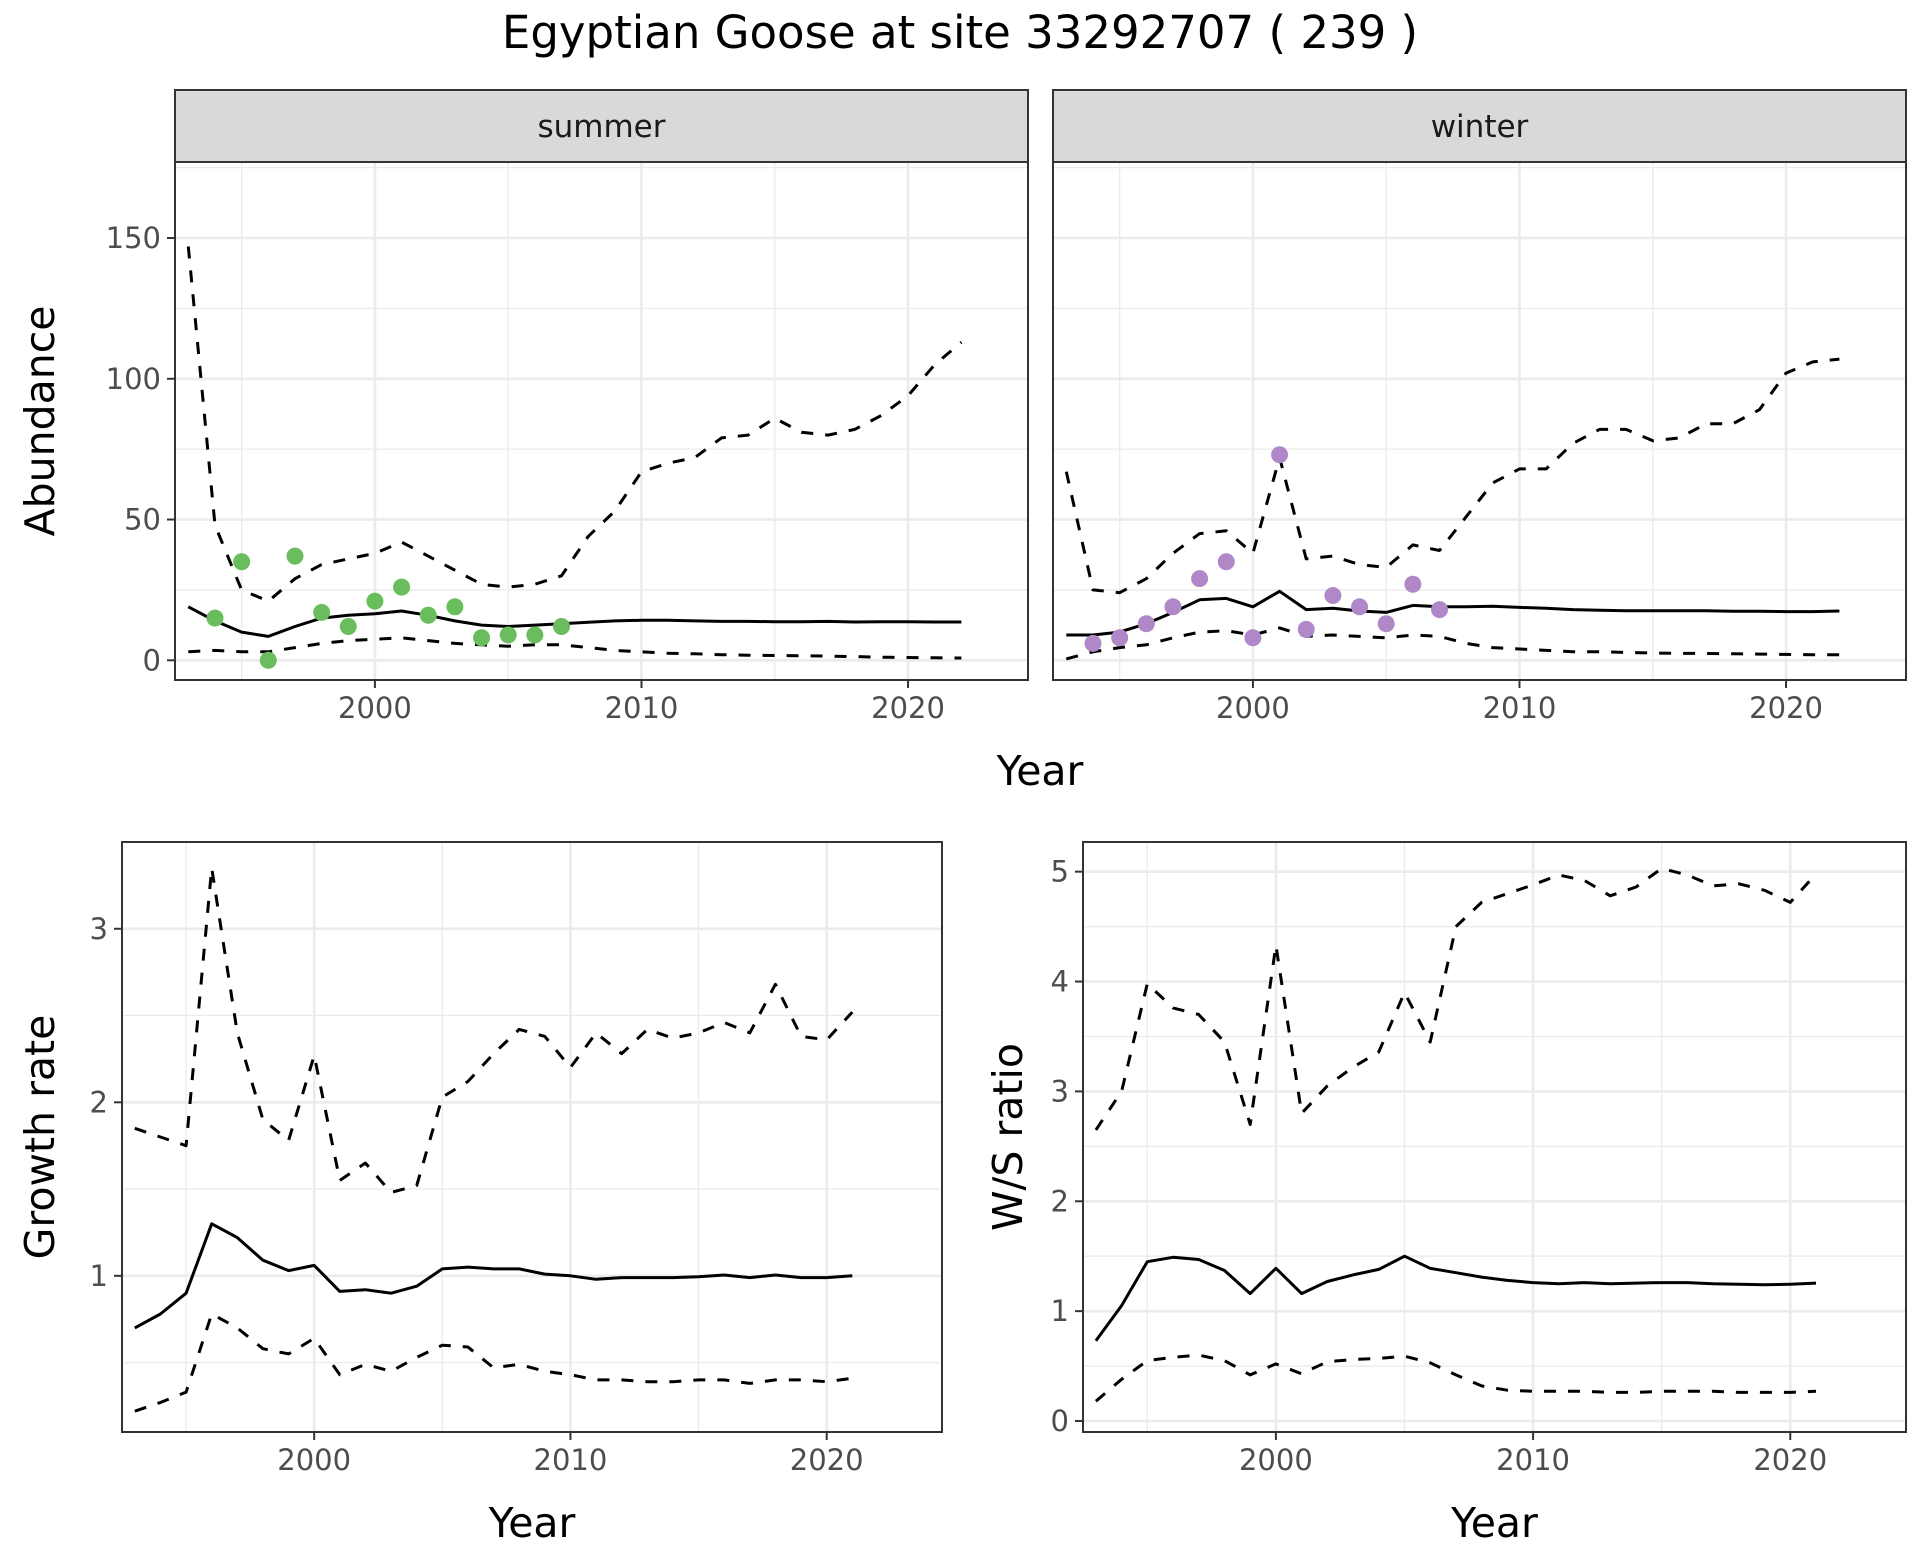 This screenshot has width=1920, height=1564. What do you see at coordinates (1060, 982) in the screenshot?
I see `y-tick-label: 4` at bounding box center [1060, 982].